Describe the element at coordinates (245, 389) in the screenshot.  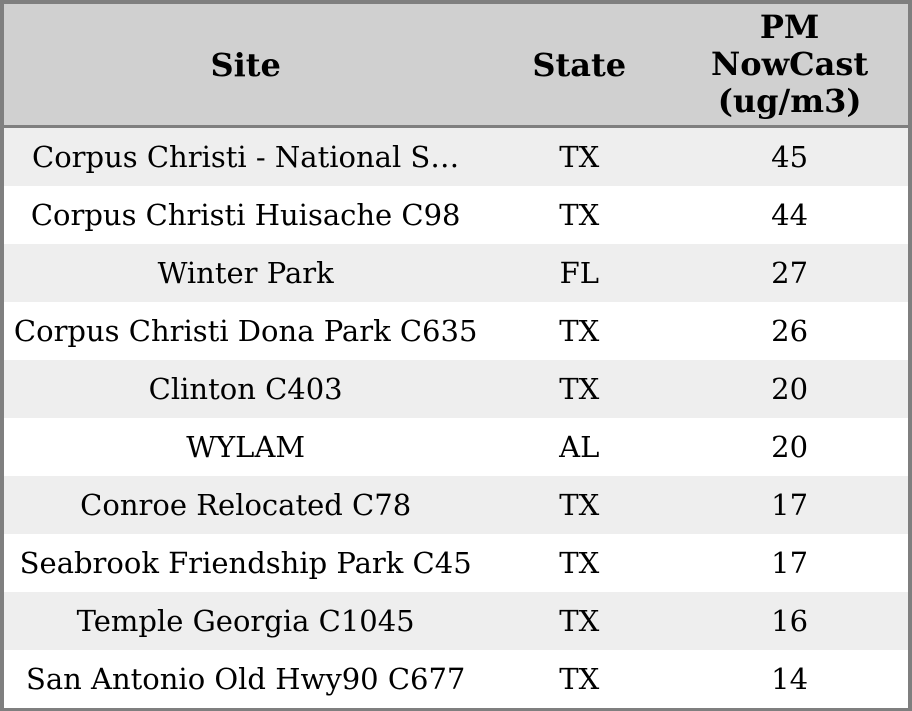
I see `site-cell: Clinton C403` at that location.